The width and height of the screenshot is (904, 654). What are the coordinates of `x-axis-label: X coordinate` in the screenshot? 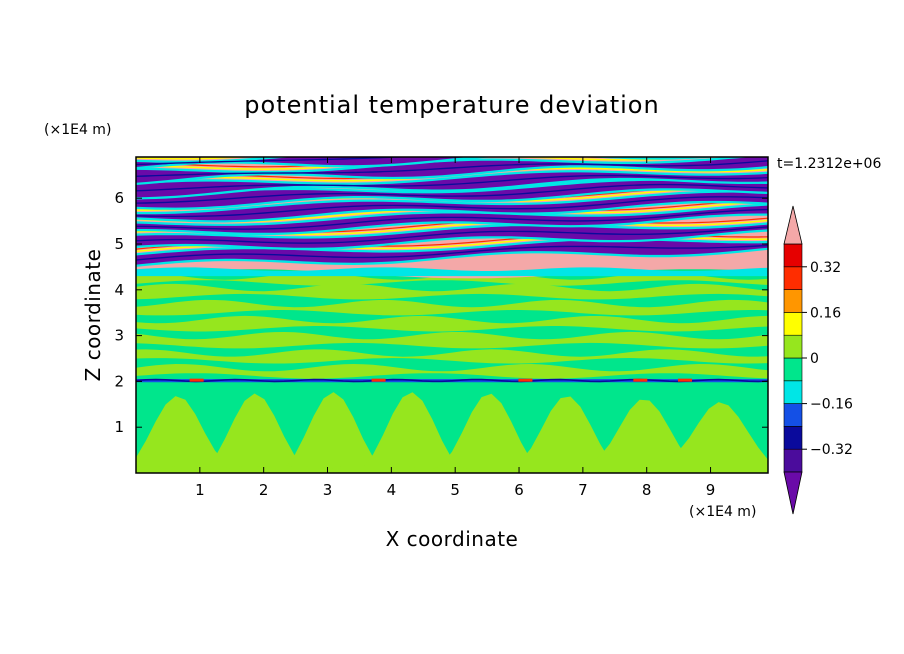 It's located at (452, 539).